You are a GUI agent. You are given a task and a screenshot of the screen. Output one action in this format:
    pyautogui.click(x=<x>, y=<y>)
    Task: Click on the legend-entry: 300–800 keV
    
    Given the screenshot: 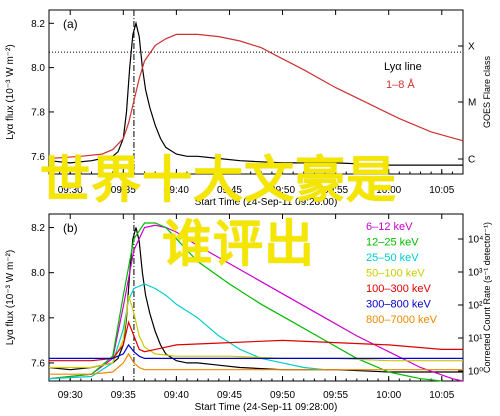 What is the action you would take?
    pyautogui.click(x=398, y=305)
    